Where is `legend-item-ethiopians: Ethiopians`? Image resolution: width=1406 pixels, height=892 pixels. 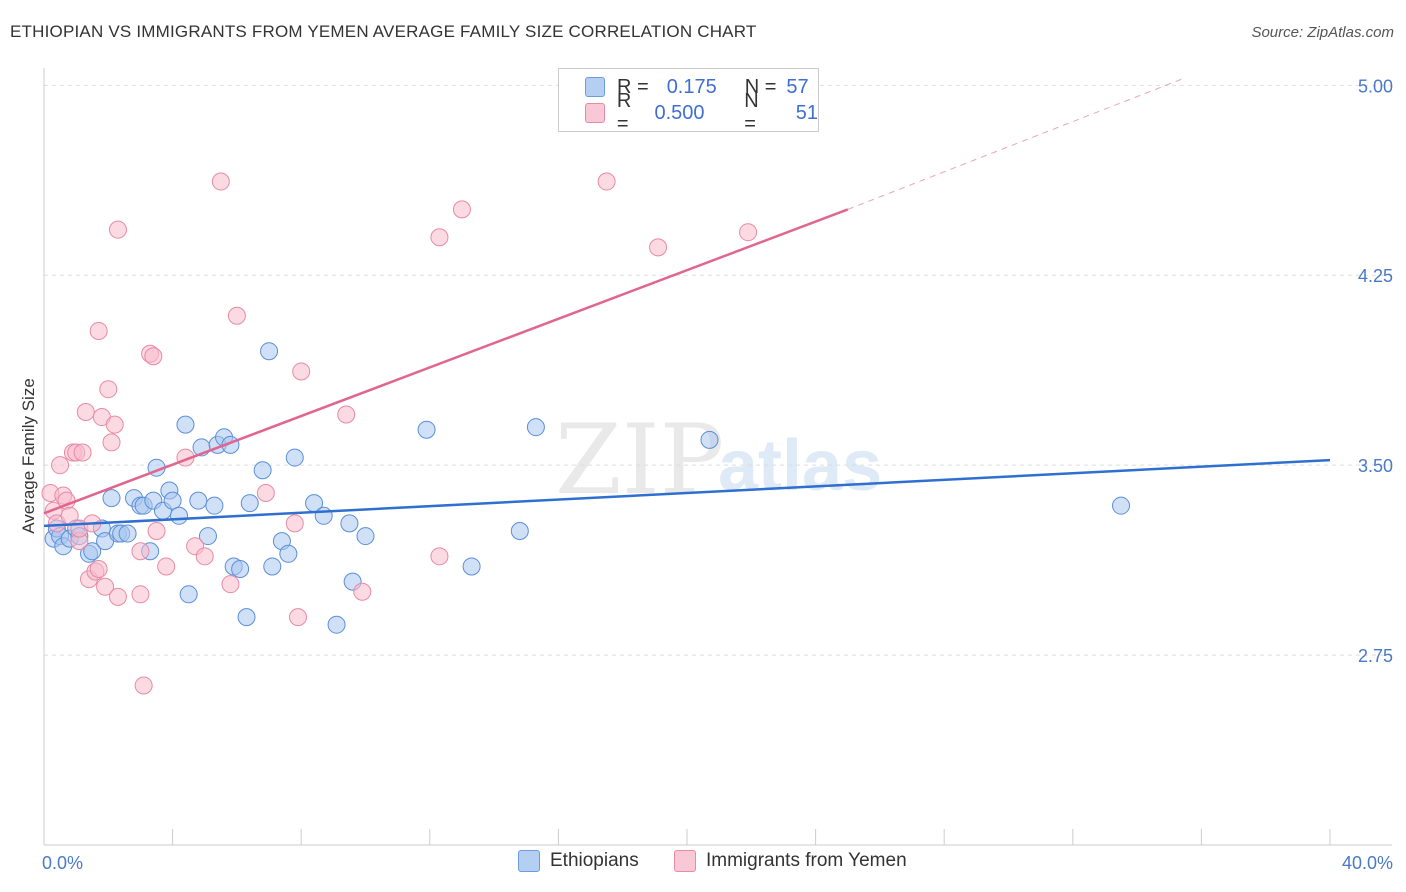 legend-item-ethiopians: Ethiopians is located at coordinates (578, 861).